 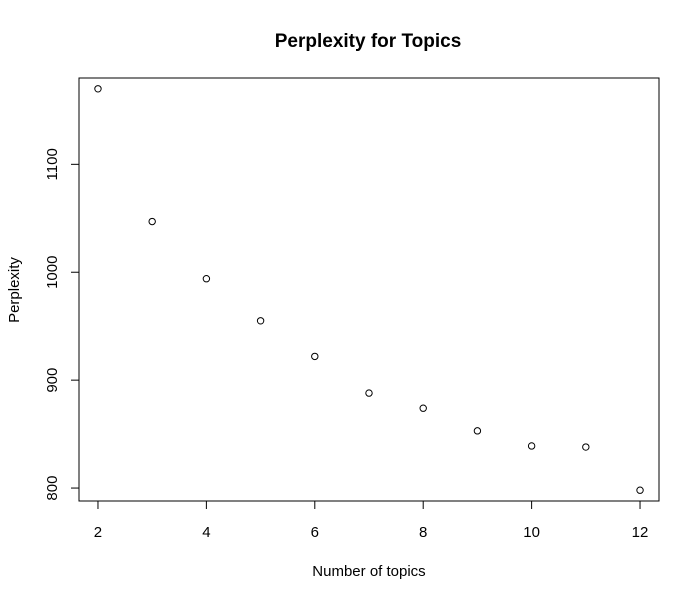 What do you see at coordinates (206, 532) in the screenshot?
I see `x-tick-label: 4` at bounding box center [206, 532].